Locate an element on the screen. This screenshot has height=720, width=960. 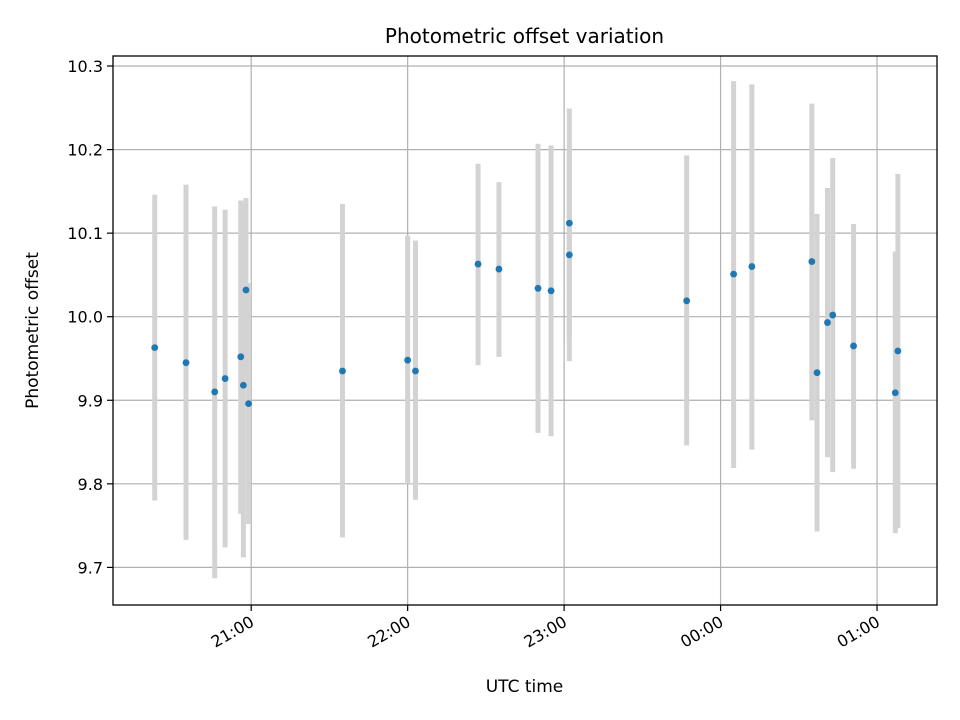
x-axis-label: UTC time is located at coordinates (525, 687).